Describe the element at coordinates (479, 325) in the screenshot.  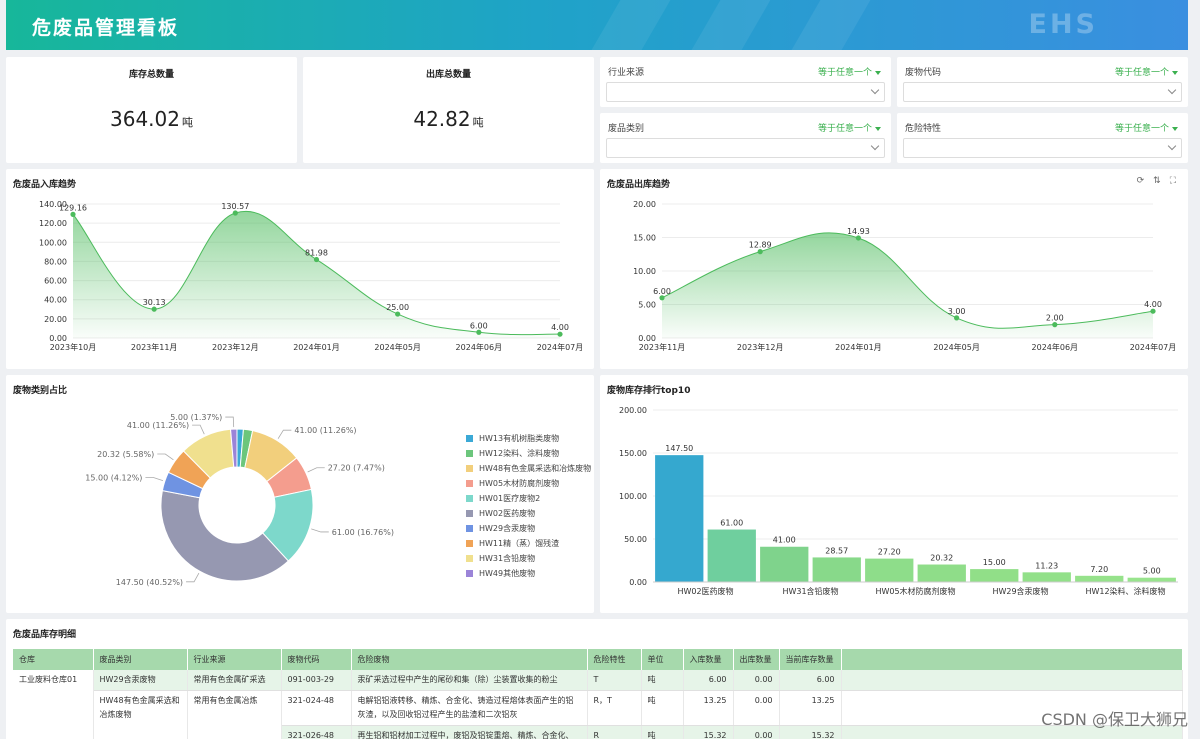
I see `data-label: 6.00` at that location.